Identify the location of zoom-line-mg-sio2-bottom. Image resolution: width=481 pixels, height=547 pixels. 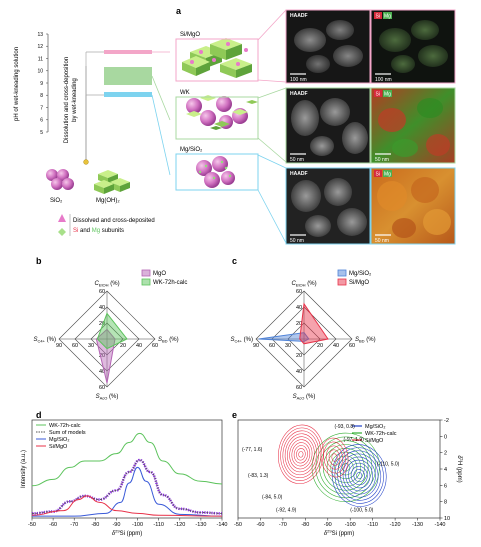
(272, 216).